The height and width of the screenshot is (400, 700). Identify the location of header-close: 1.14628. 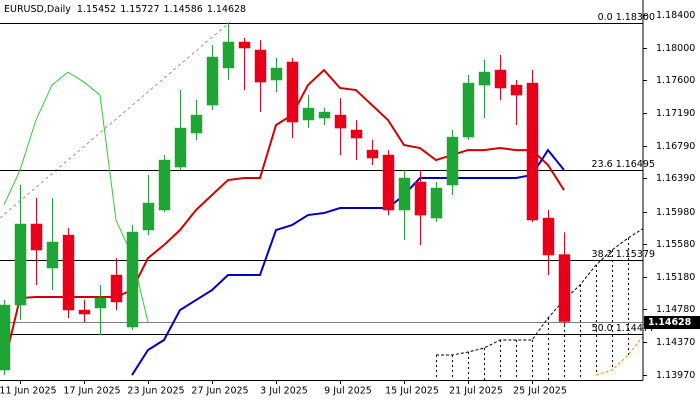
(226, 9).